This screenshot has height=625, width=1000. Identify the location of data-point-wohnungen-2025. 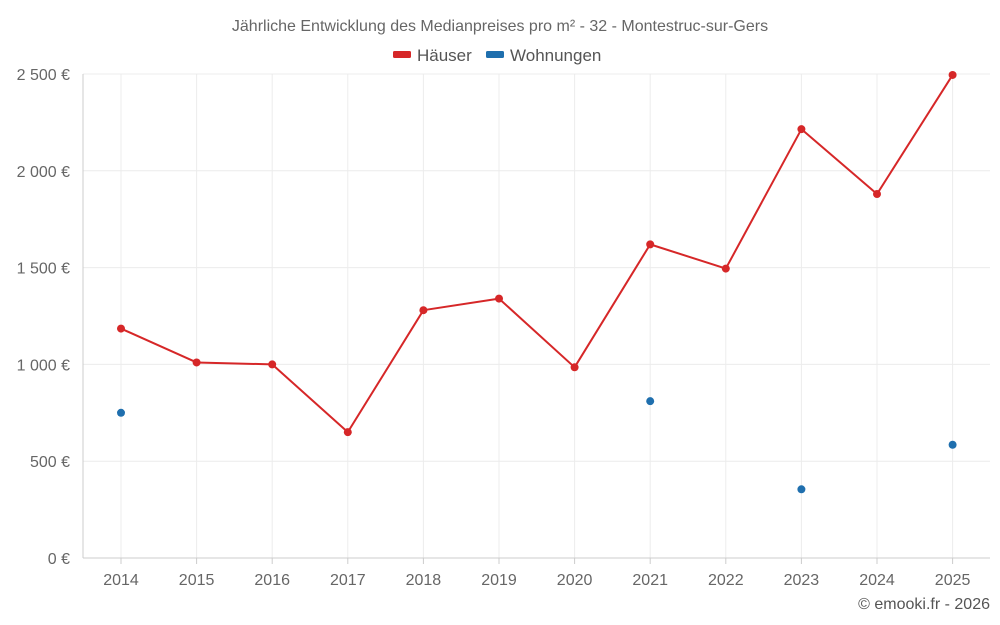
(952, 444).